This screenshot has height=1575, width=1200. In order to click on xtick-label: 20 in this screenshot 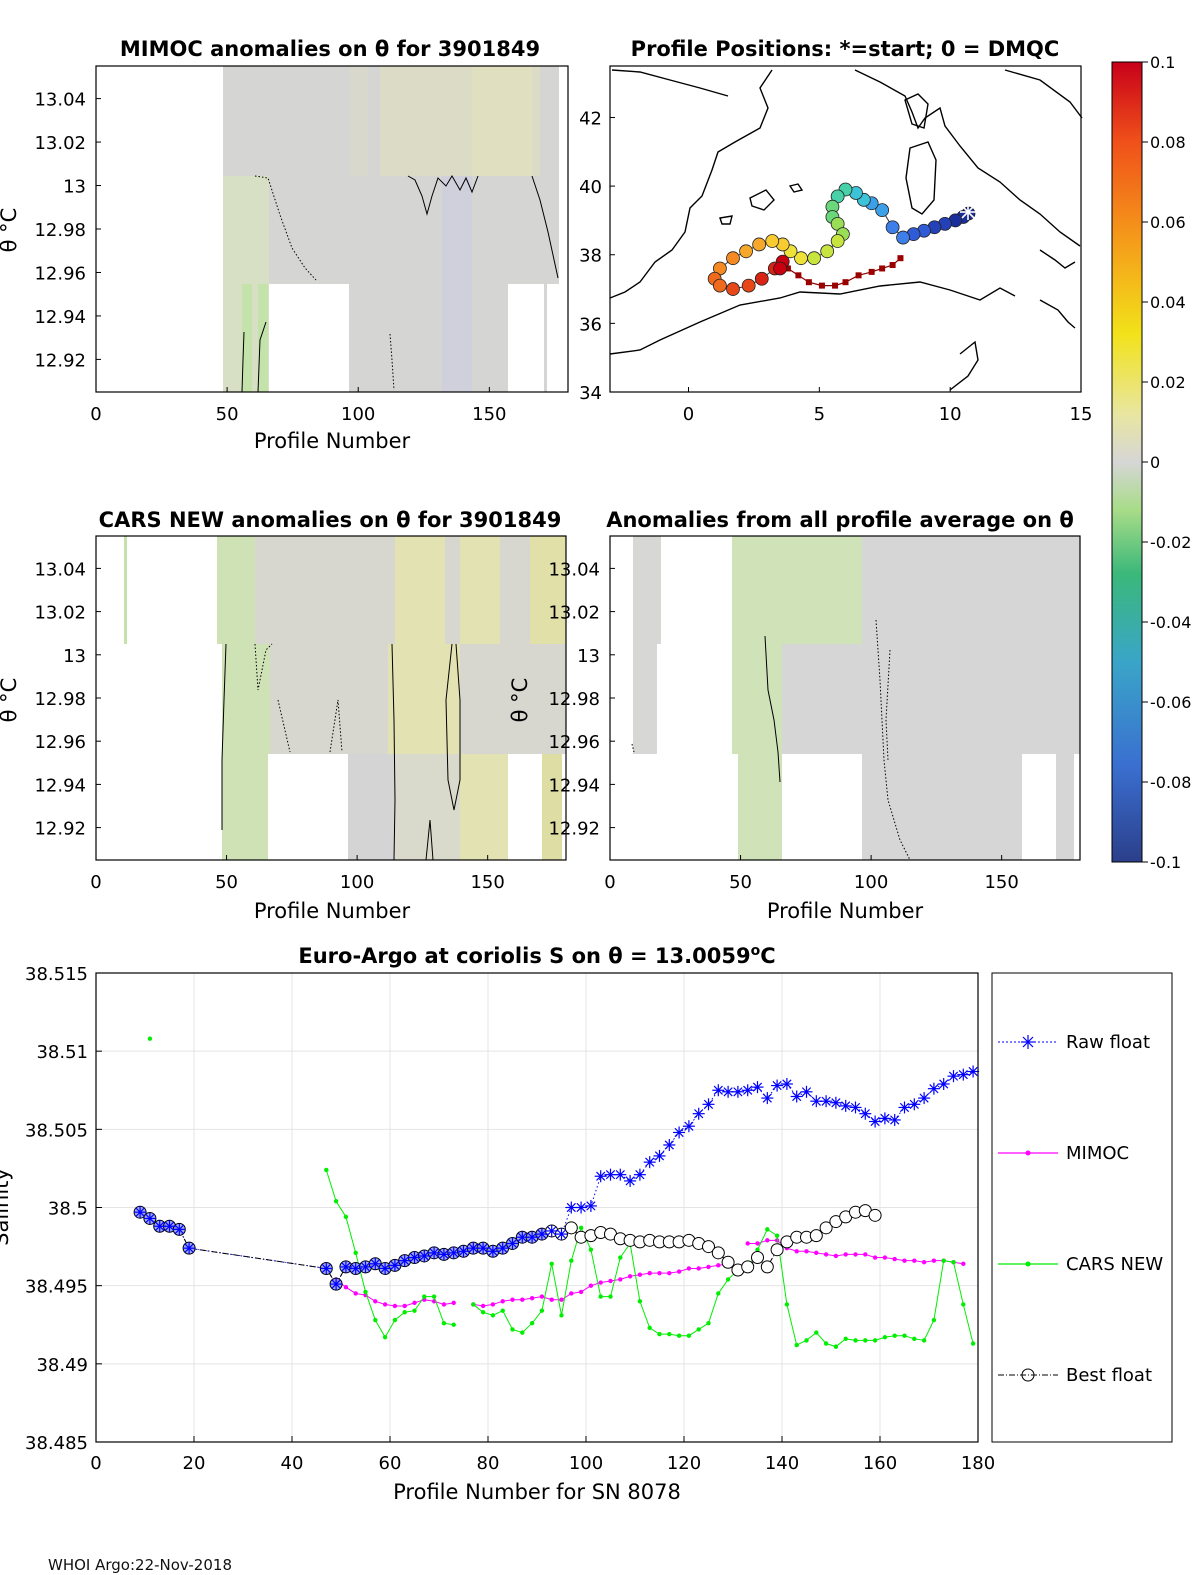, I will do `click(194, 1463)`.